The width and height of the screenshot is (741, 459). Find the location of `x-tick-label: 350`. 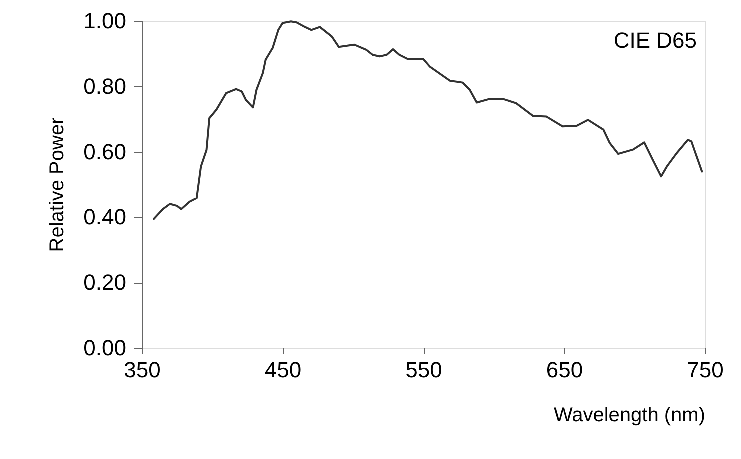

x-tick-label: 350 is located at coordinates (142, 370).